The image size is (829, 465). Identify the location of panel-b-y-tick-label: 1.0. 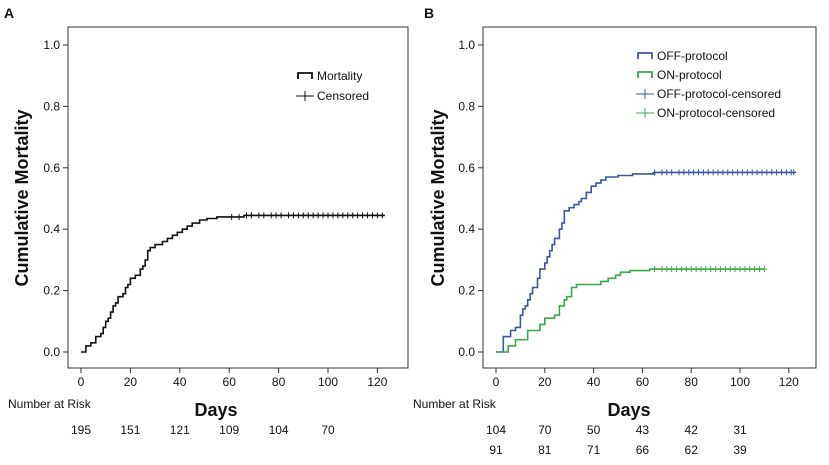
(466, 45).